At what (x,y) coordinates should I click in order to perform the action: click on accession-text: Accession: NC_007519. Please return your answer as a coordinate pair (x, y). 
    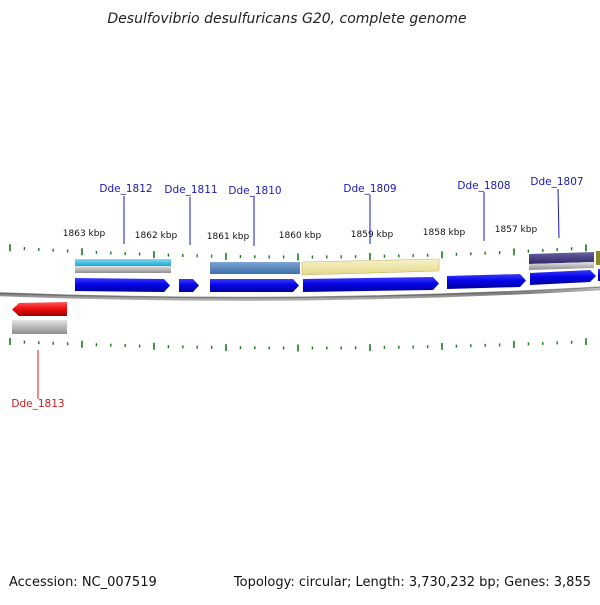
    Looking at the image, I should click on (83, 582).